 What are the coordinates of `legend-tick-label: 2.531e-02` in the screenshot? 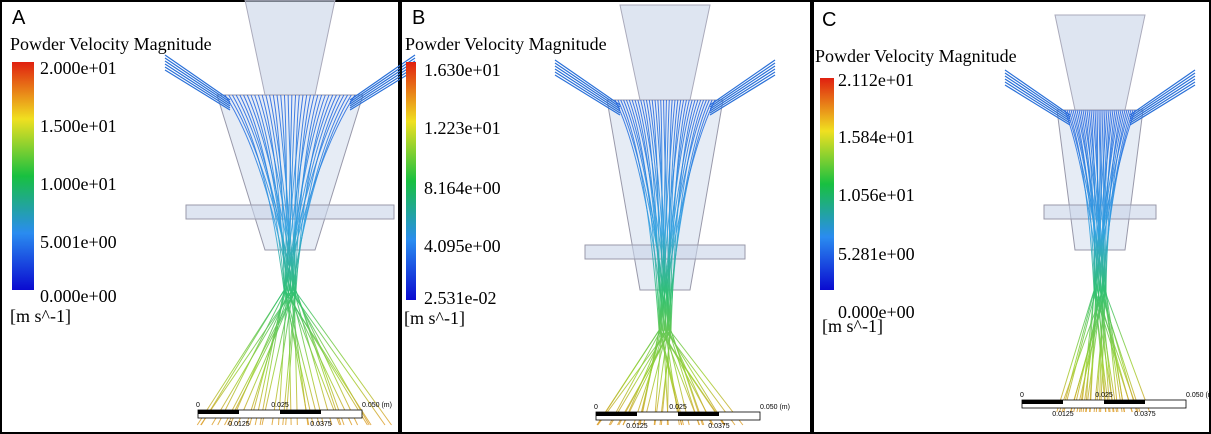 It's located at (460, 298).